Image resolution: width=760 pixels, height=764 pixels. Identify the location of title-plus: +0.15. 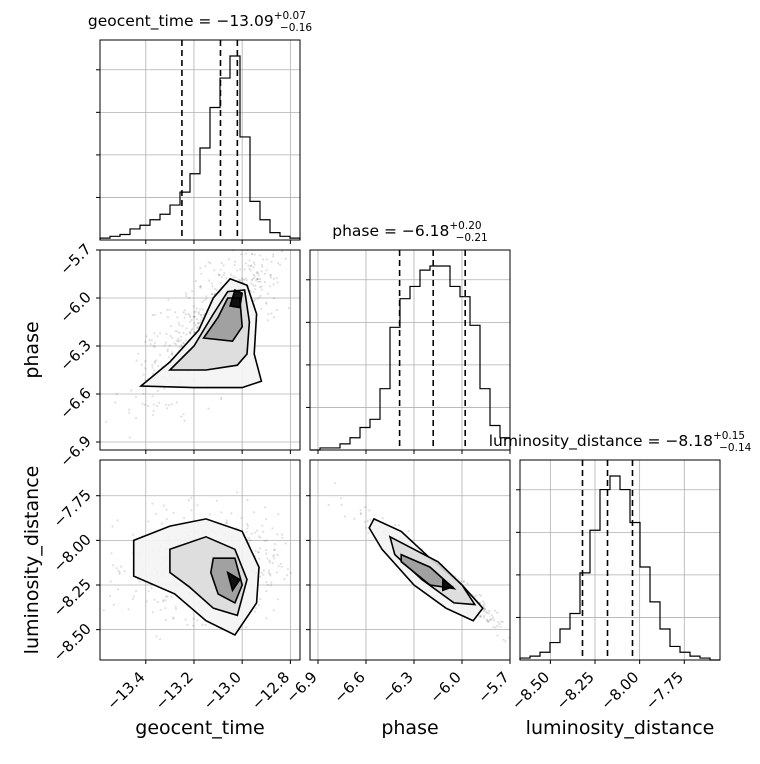
(729, 436).